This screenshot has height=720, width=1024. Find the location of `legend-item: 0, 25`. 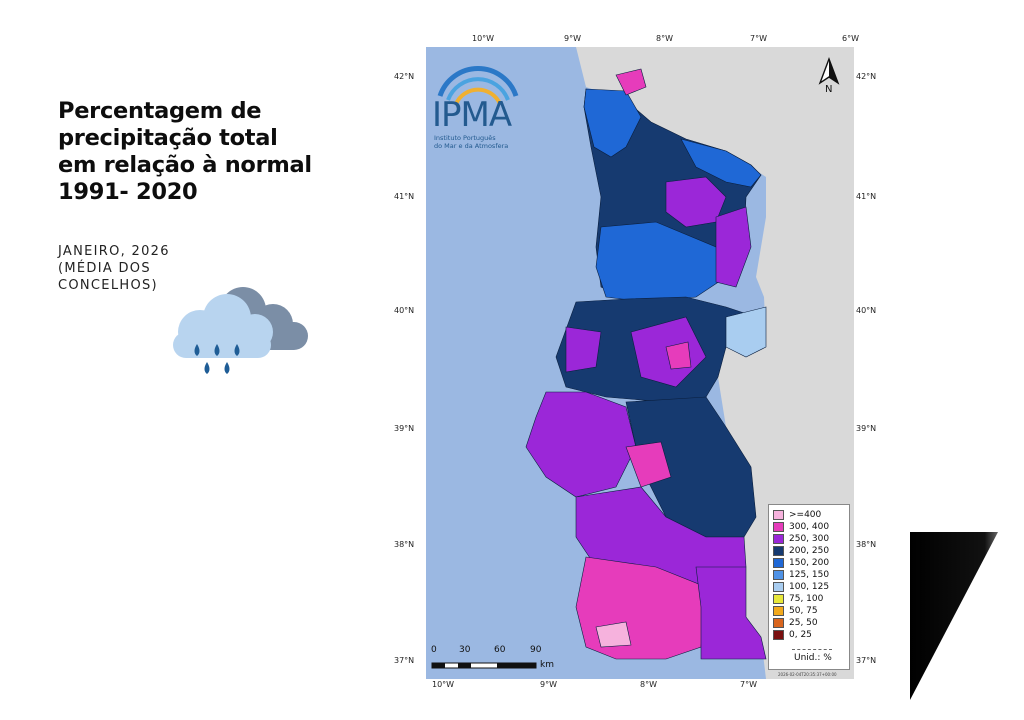

legend-item: 0, 25 is located at coordinates (792, 634).